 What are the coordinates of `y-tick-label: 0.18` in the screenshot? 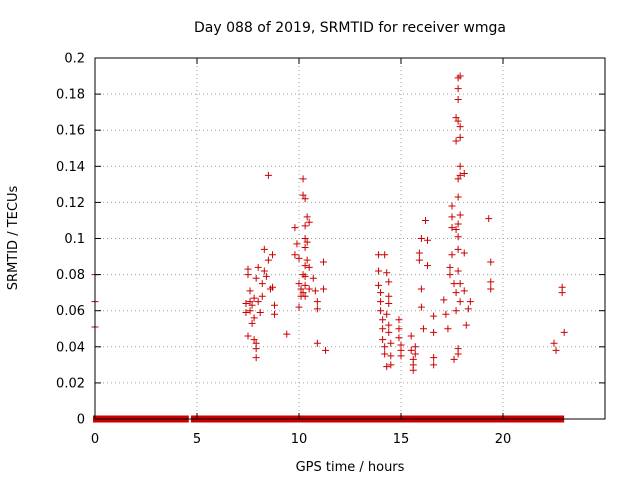 It's located at (70, 95).